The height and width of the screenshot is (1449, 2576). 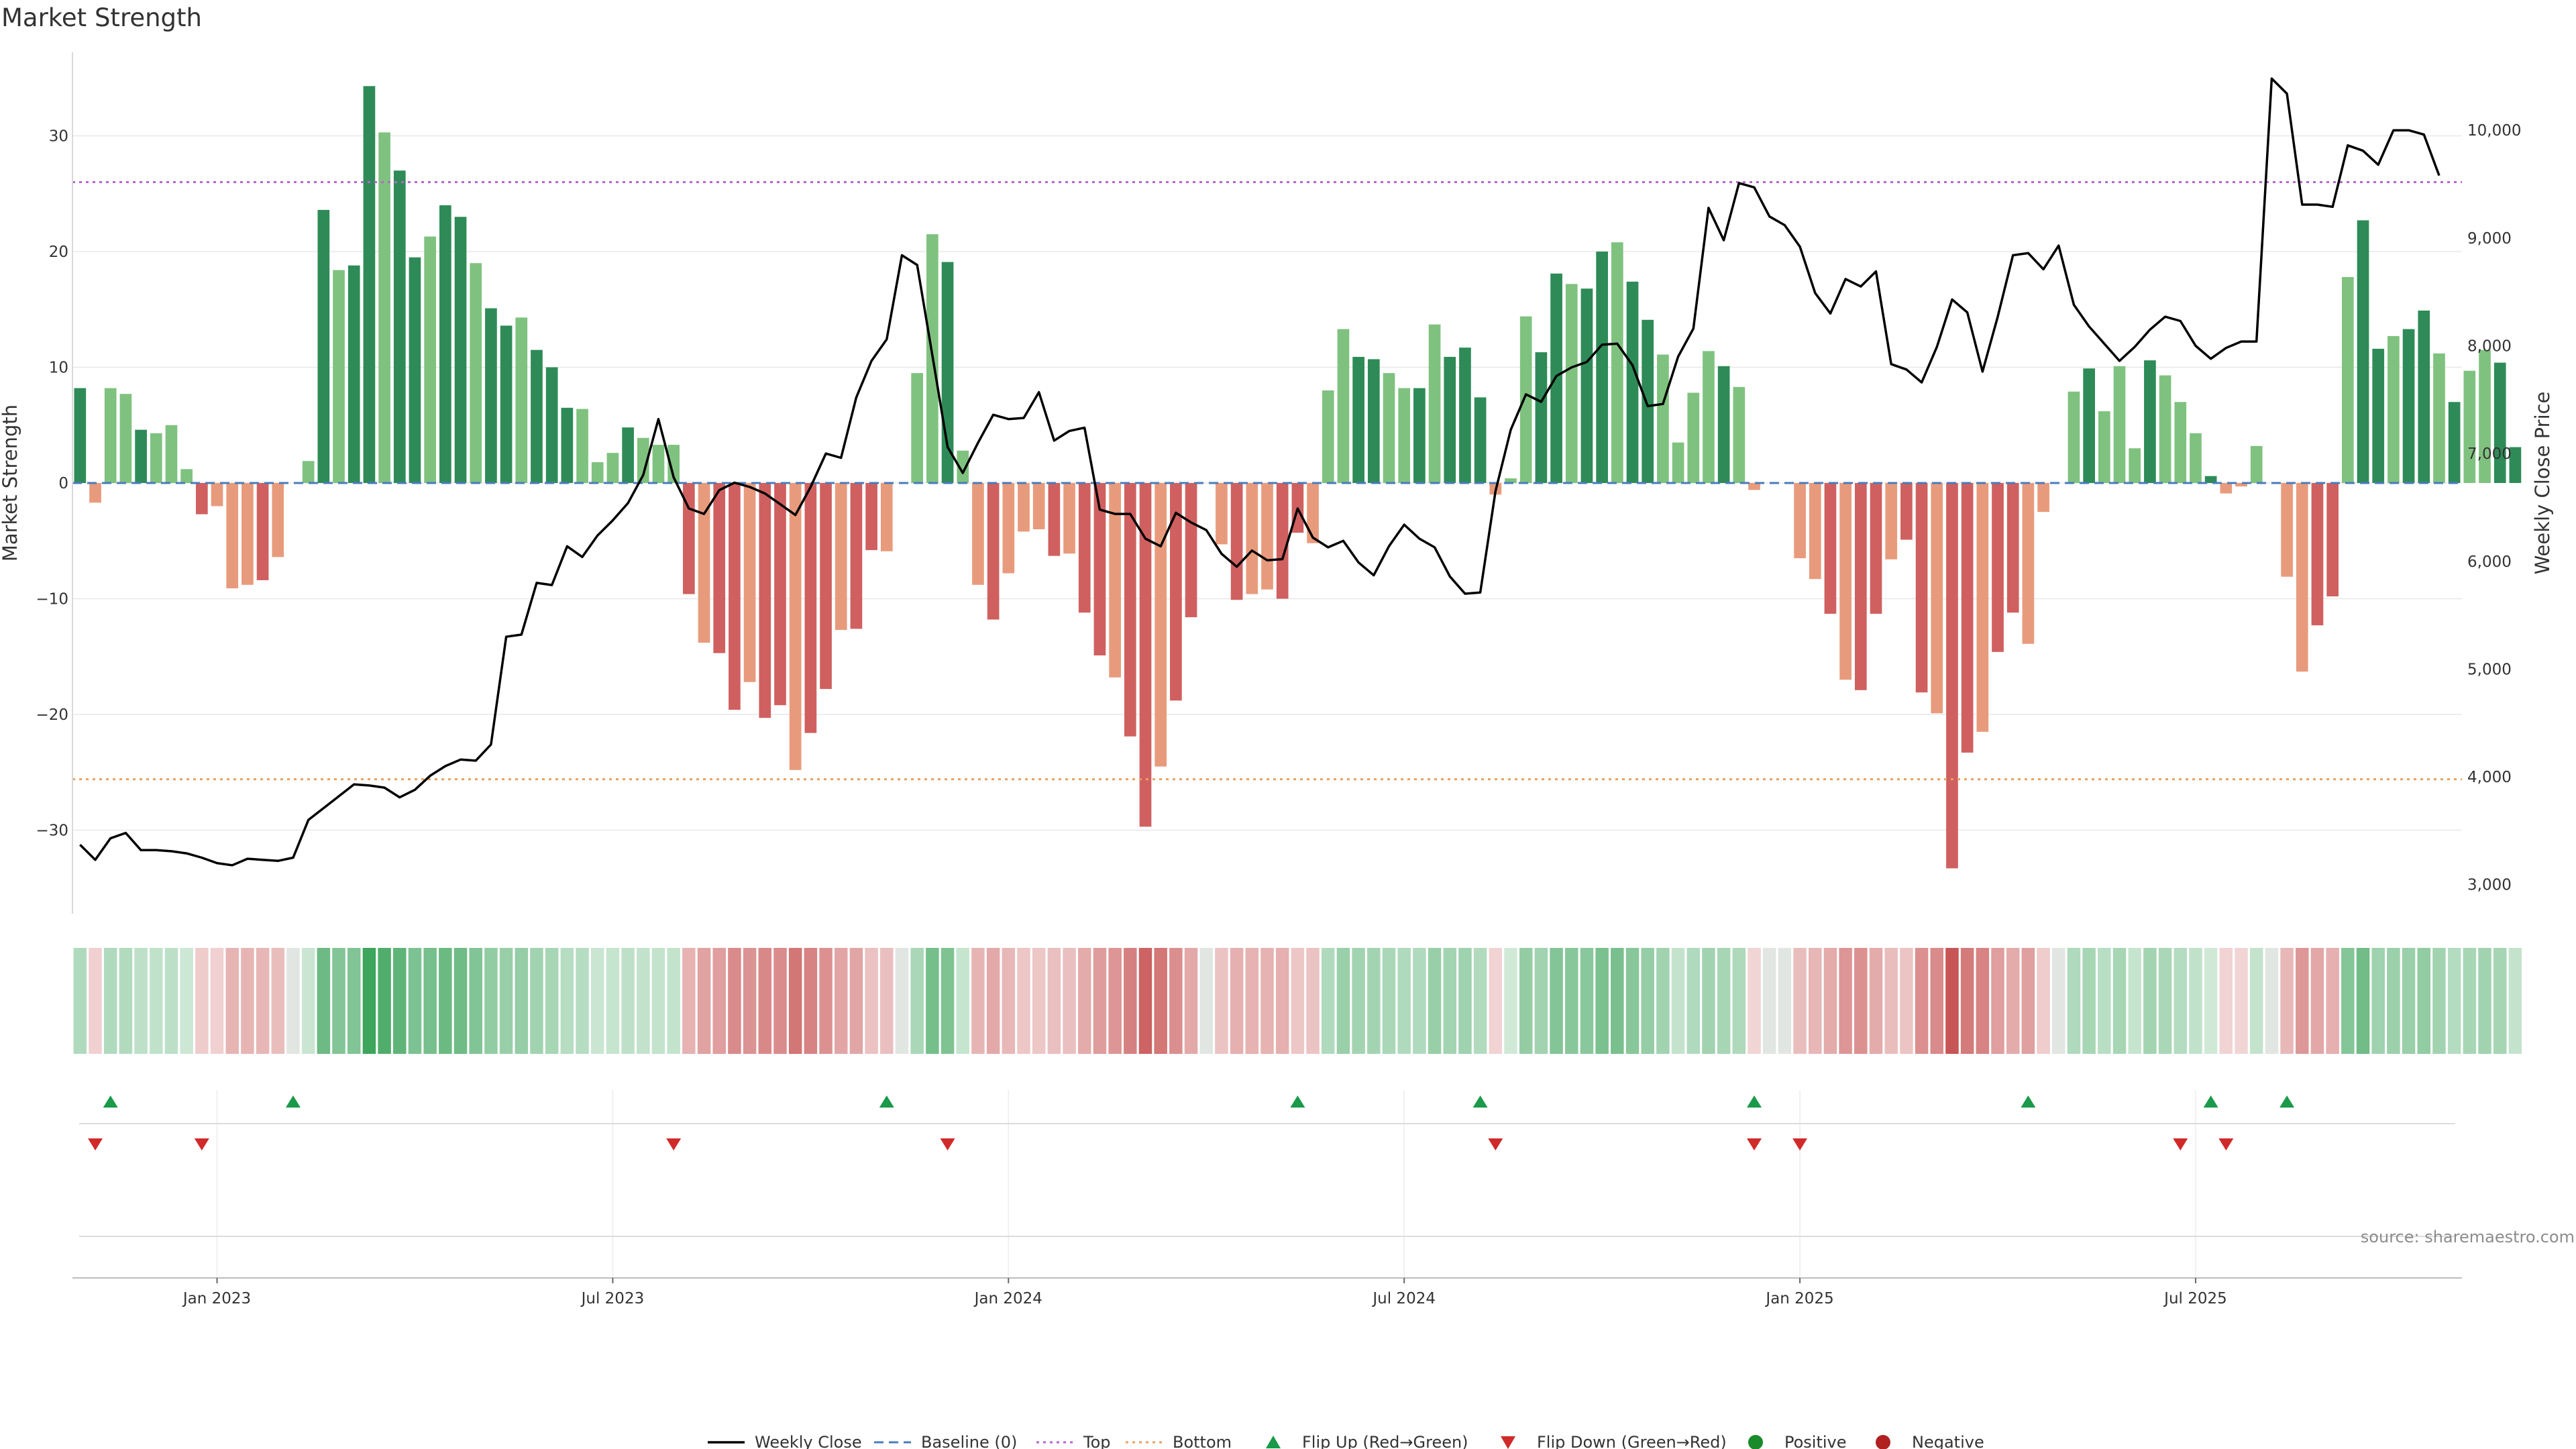 What do you see at coordinates (2489, 562) in the screenshot?
I see `y2-tick-label: 6,000` at bounding box center [2489, 562].